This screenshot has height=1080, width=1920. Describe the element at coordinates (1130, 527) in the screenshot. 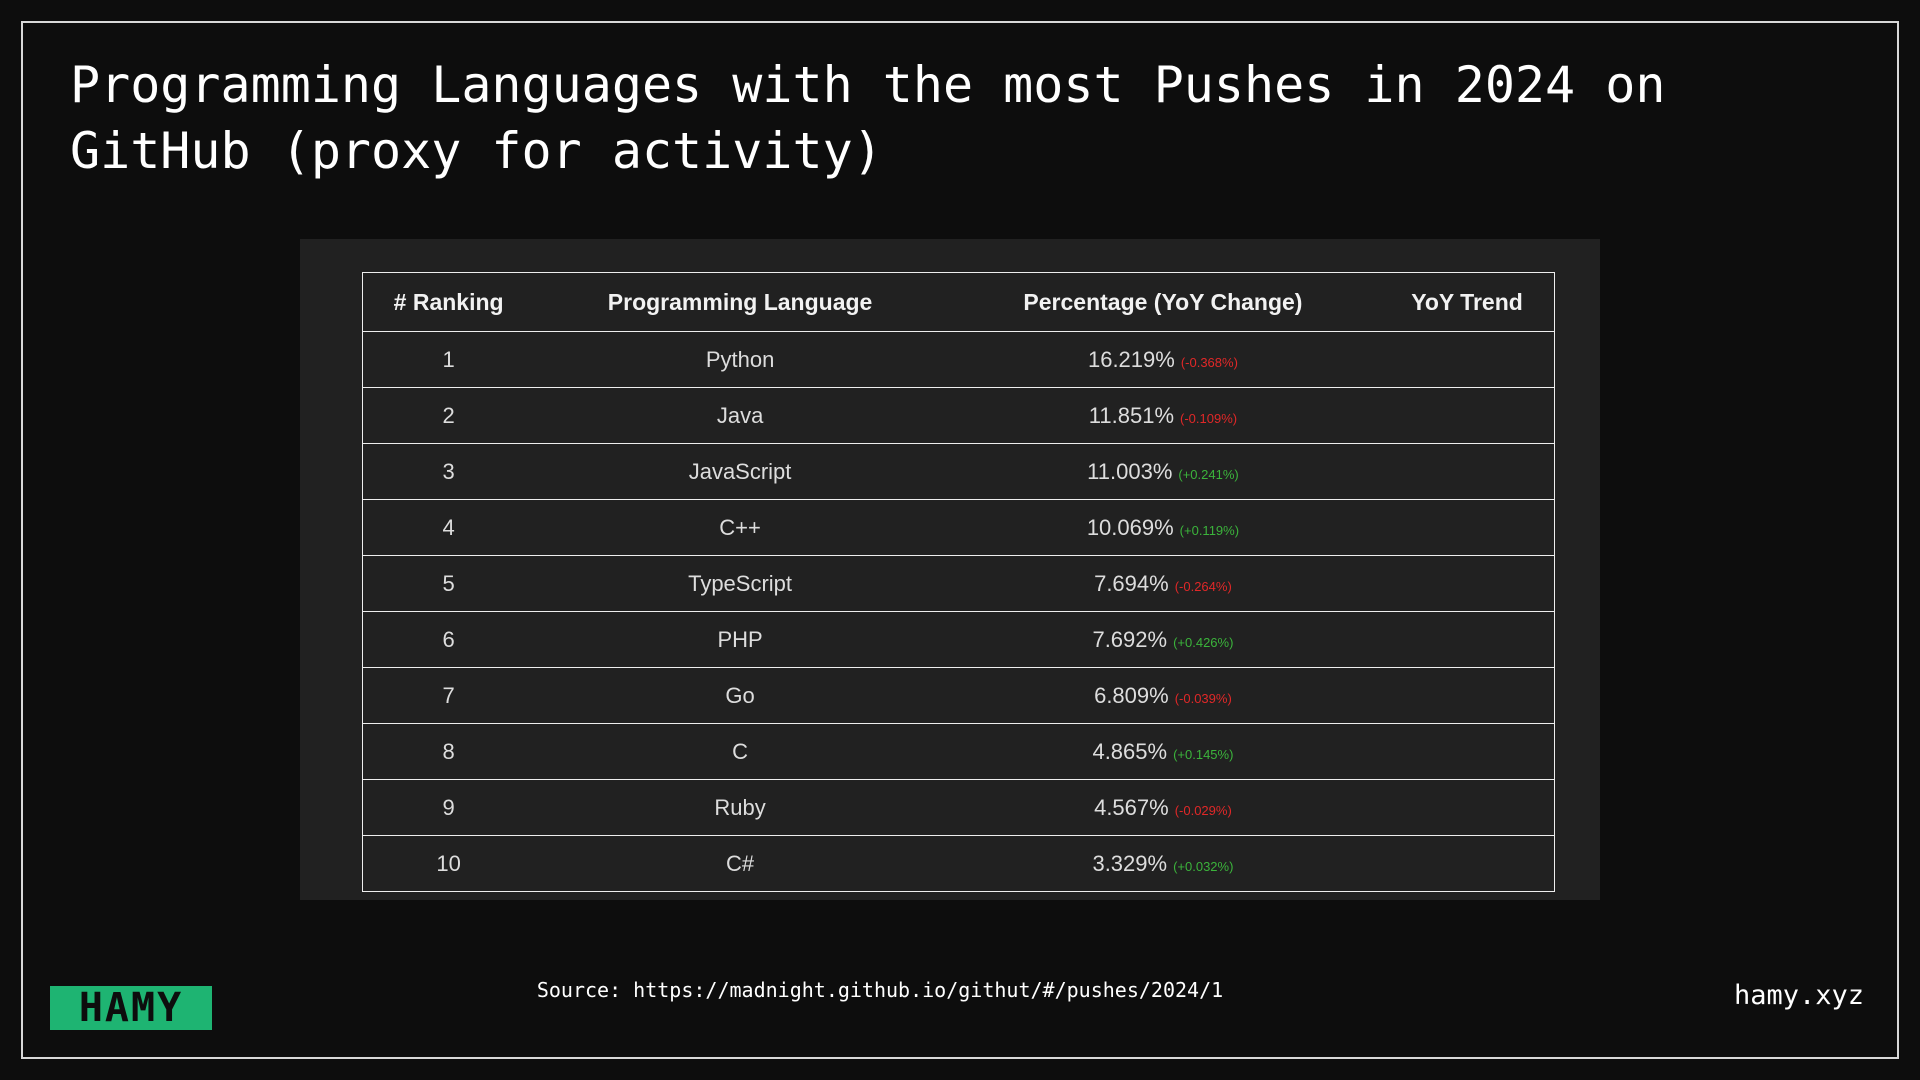

I see `percentage: 10.069%` at that location.